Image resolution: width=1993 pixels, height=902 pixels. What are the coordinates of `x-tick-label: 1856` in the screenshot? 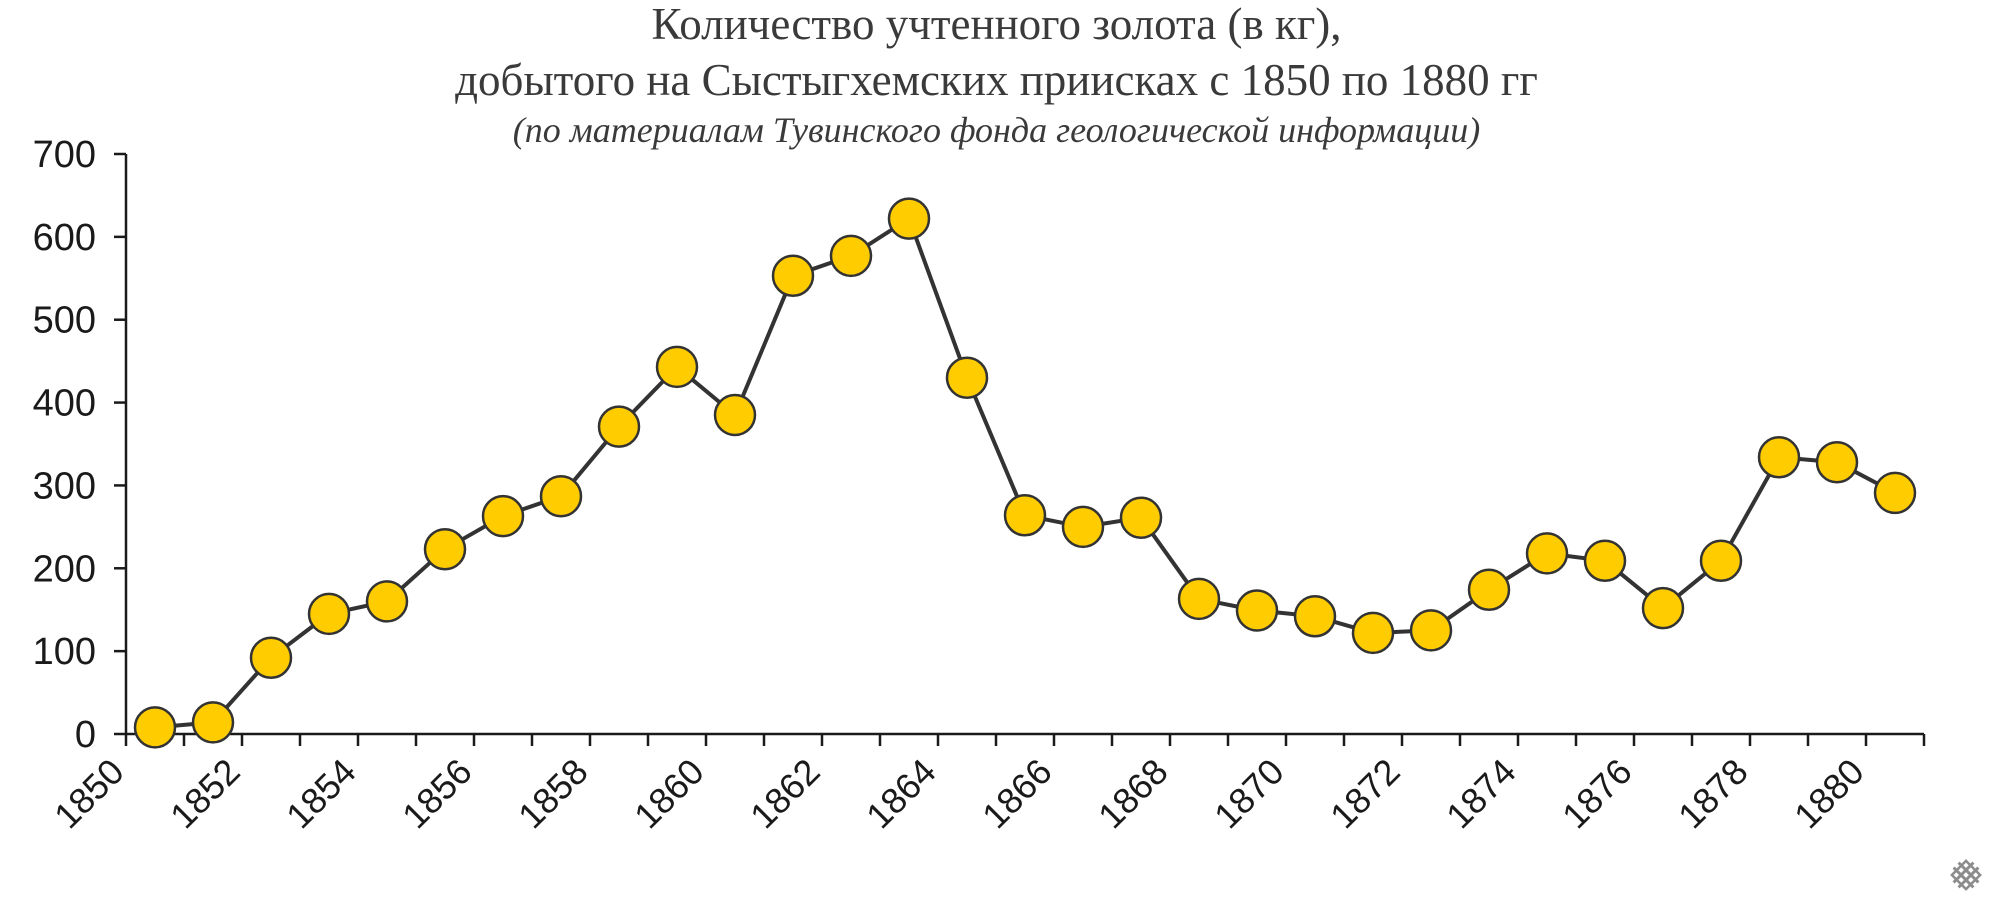 It's located at (437, 794).